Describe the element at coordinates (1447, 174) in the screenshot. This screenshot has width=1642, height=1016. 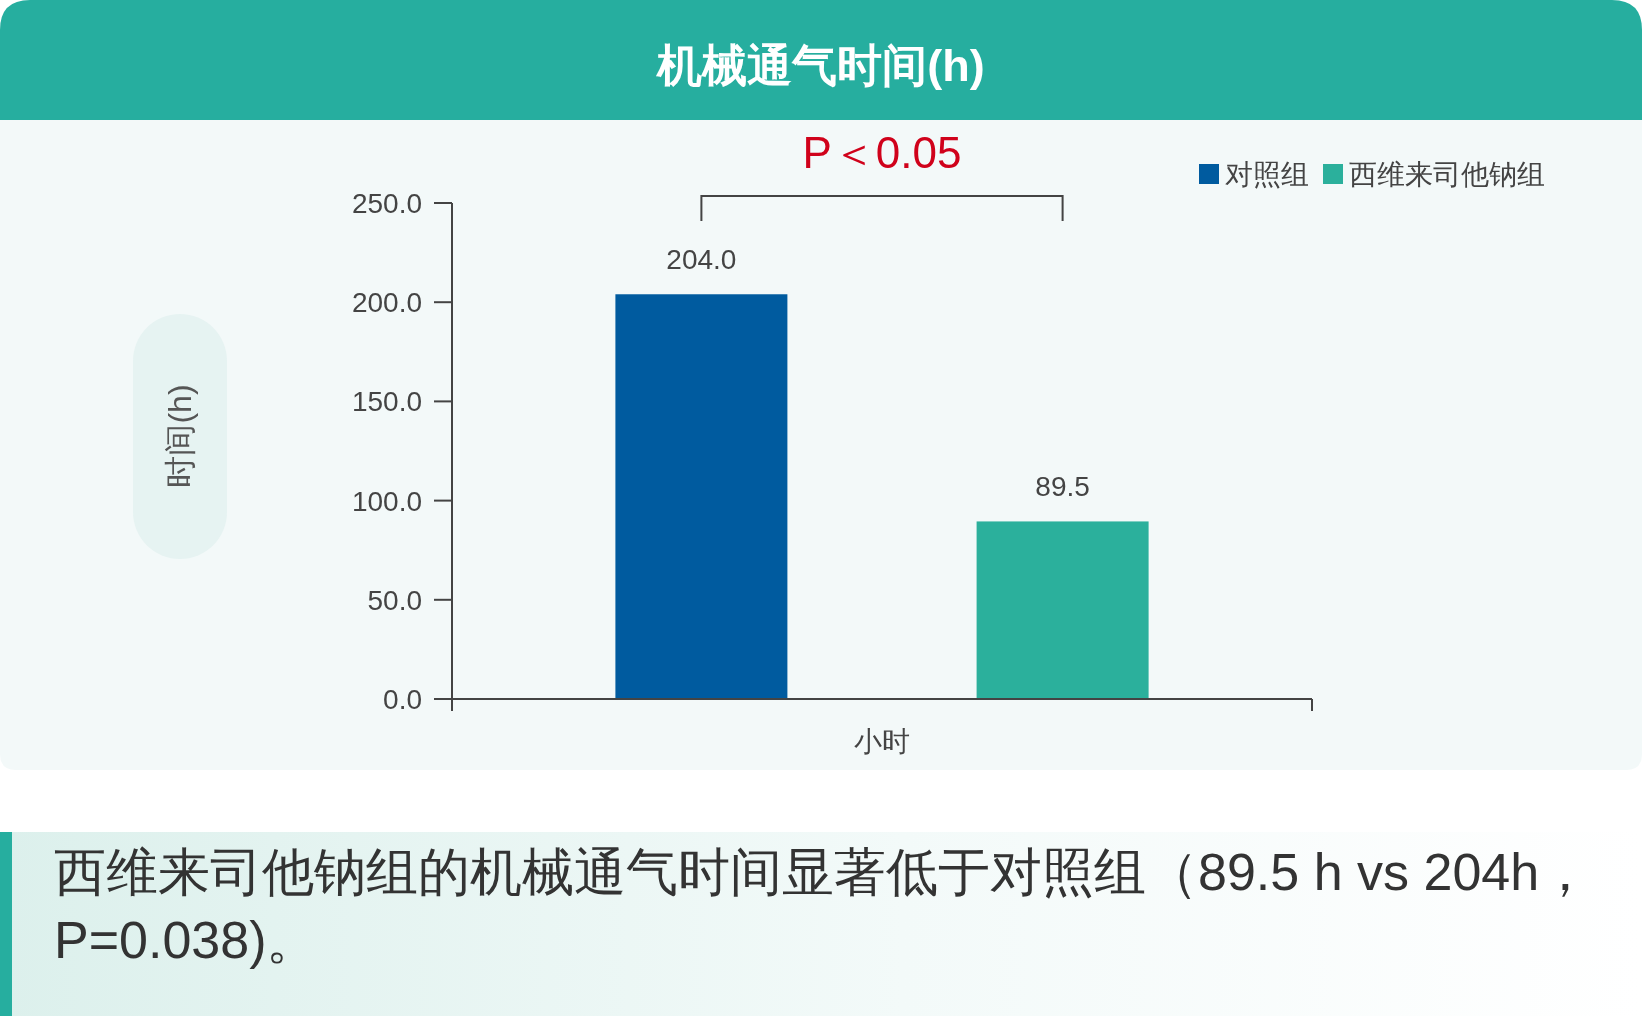
I see `legend-label: 西维来司他钠组` at that location.